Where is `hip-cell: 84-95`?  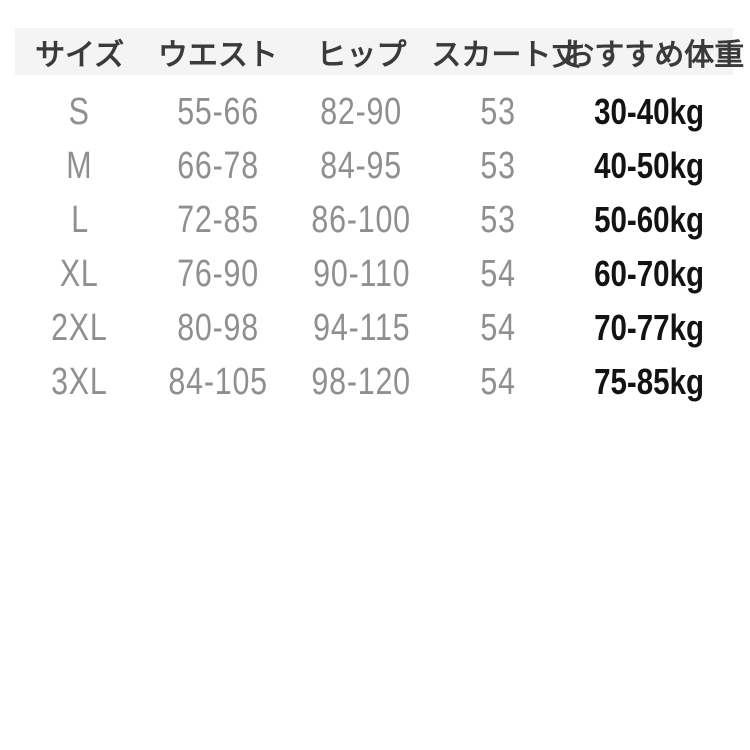 hip-cell: 84-95 is located at coordinates (361, 166).